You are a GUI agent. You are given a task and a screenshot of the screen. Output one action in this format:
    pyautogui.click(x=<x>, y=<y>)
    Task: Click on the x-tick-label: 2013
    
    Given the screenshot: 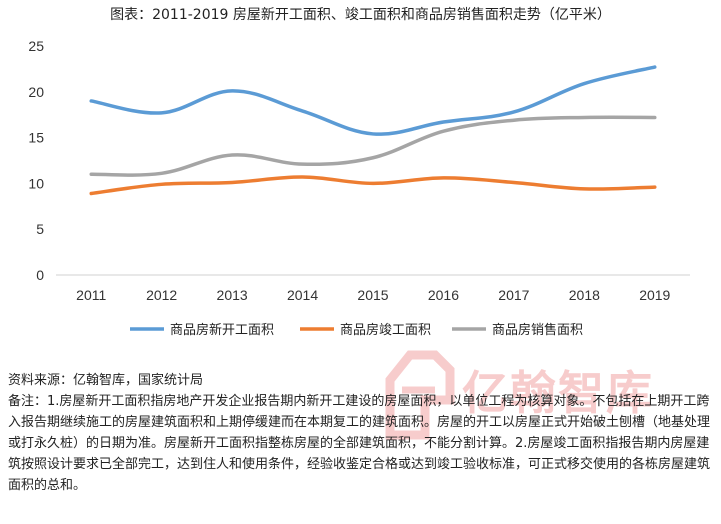 What is the action you would take?
    pyautogui.click(x=232, y=295)
    